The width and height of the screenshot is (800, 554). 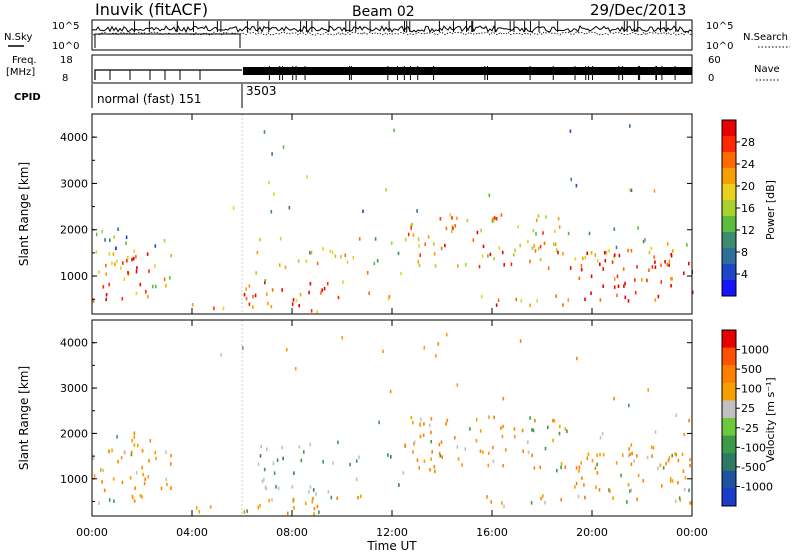 What do you see at coordinates (24, 418) in the screenshot?
I see `velocity-ylabel: Slant Range [km]` at bounding box center [24, 418].